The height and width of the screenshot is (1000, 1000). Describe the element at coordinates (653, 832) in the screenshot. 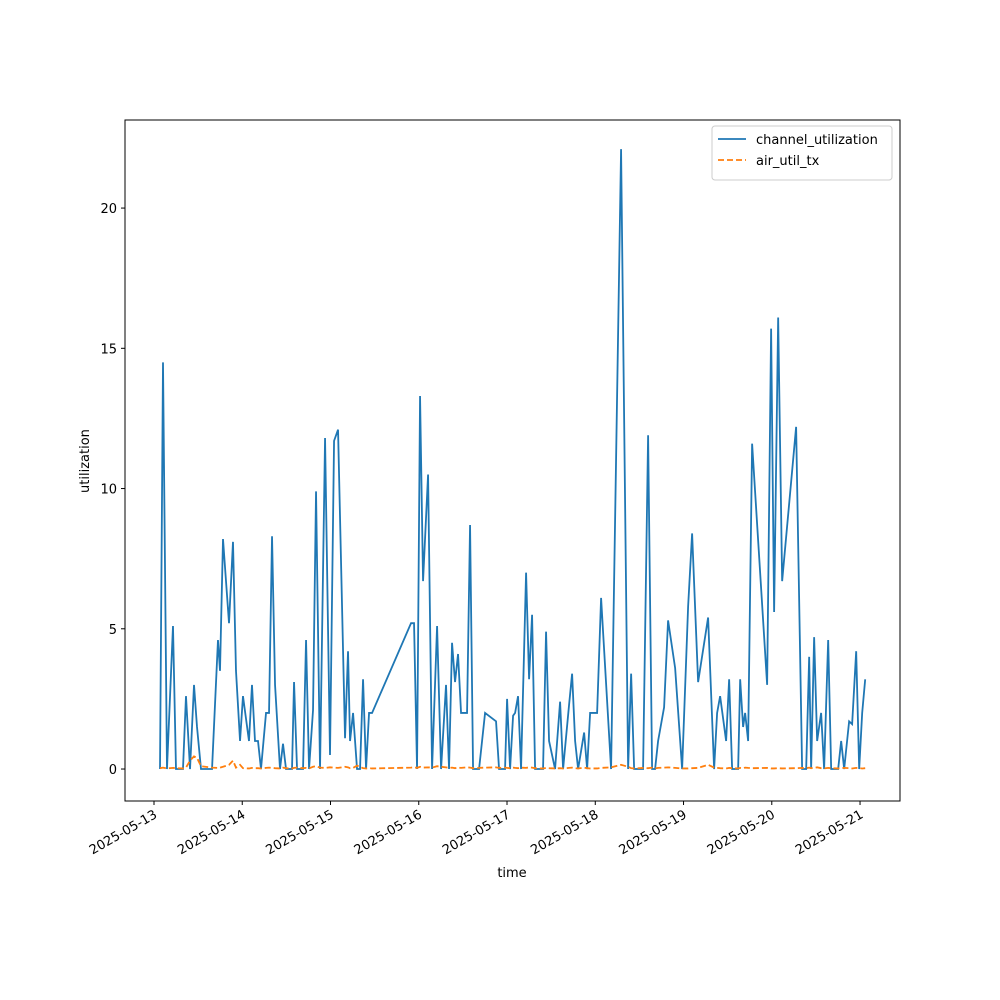

I see `x-tick-label: 2025-05-19` at that location.